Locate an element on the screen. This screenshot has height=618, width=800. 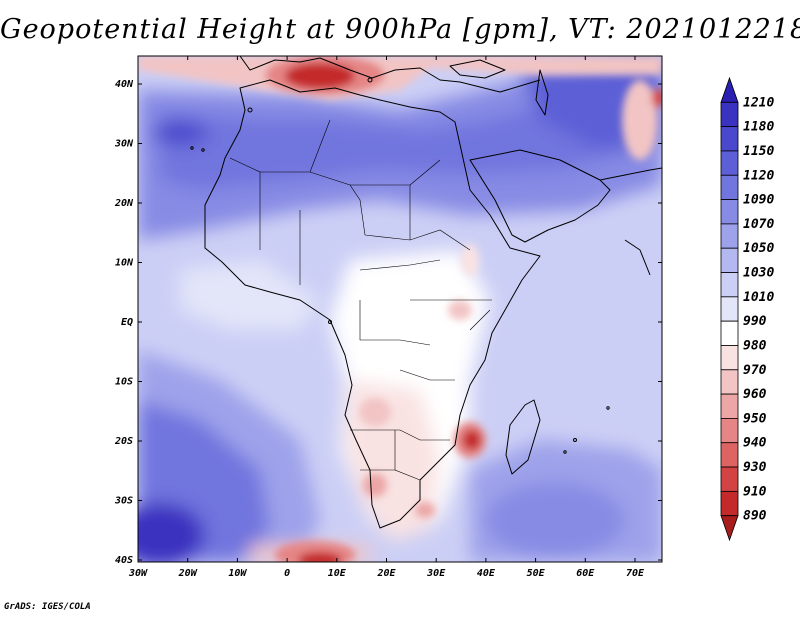
grads-credit: GrADS: IGES/COLA is located at coordinates (47, 607).